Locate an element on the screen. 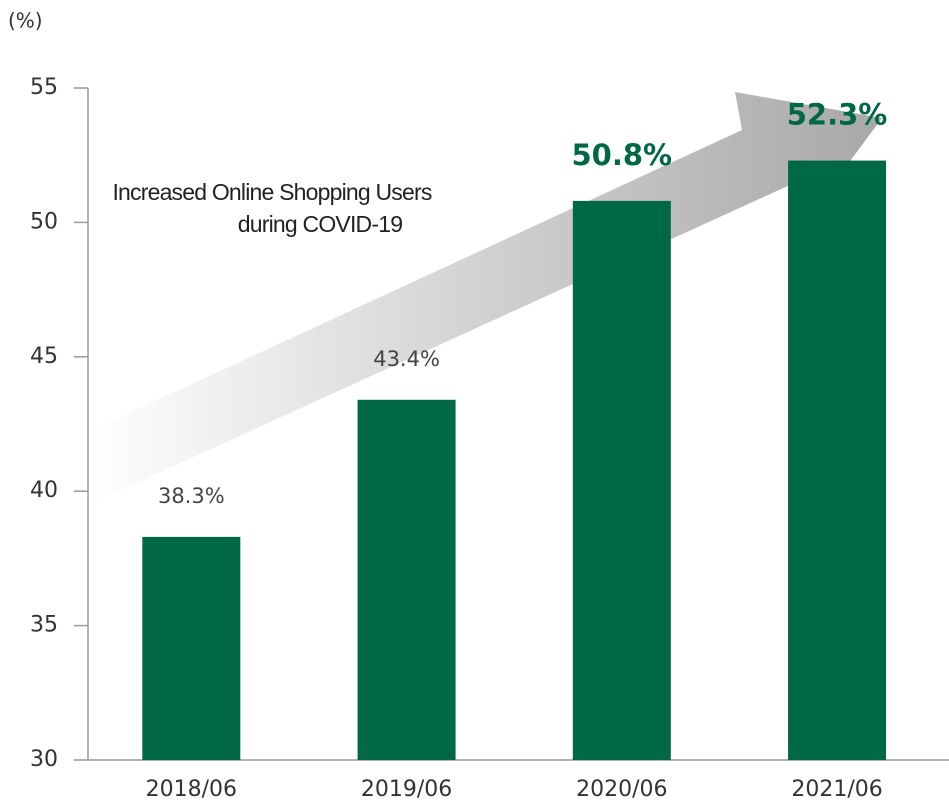  x-tick-label: 2018/06 is located at coordinates (191, 789).